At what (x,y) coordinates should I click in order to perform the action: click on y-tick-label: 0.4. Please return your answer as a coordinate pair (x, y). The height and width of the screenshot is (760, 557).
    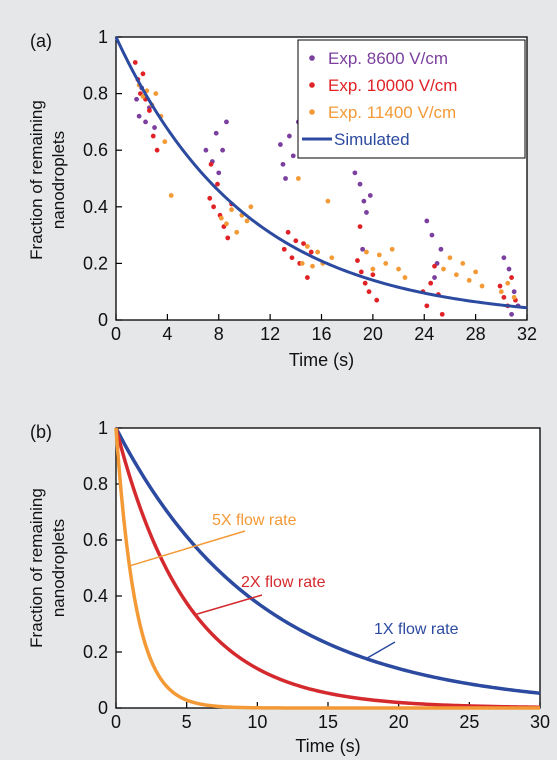
    Looking at the image, I should click on (95, 207).